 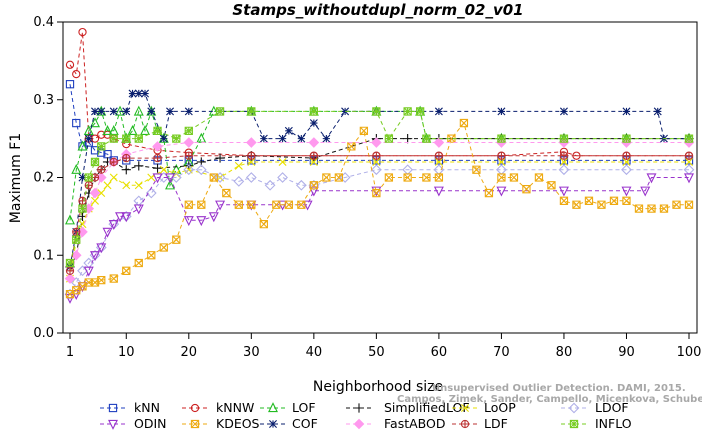 What do you see at coordinates (189, 142) in the screenshot?
I see `data-point-fastabod` at bounding box center [189, 142].